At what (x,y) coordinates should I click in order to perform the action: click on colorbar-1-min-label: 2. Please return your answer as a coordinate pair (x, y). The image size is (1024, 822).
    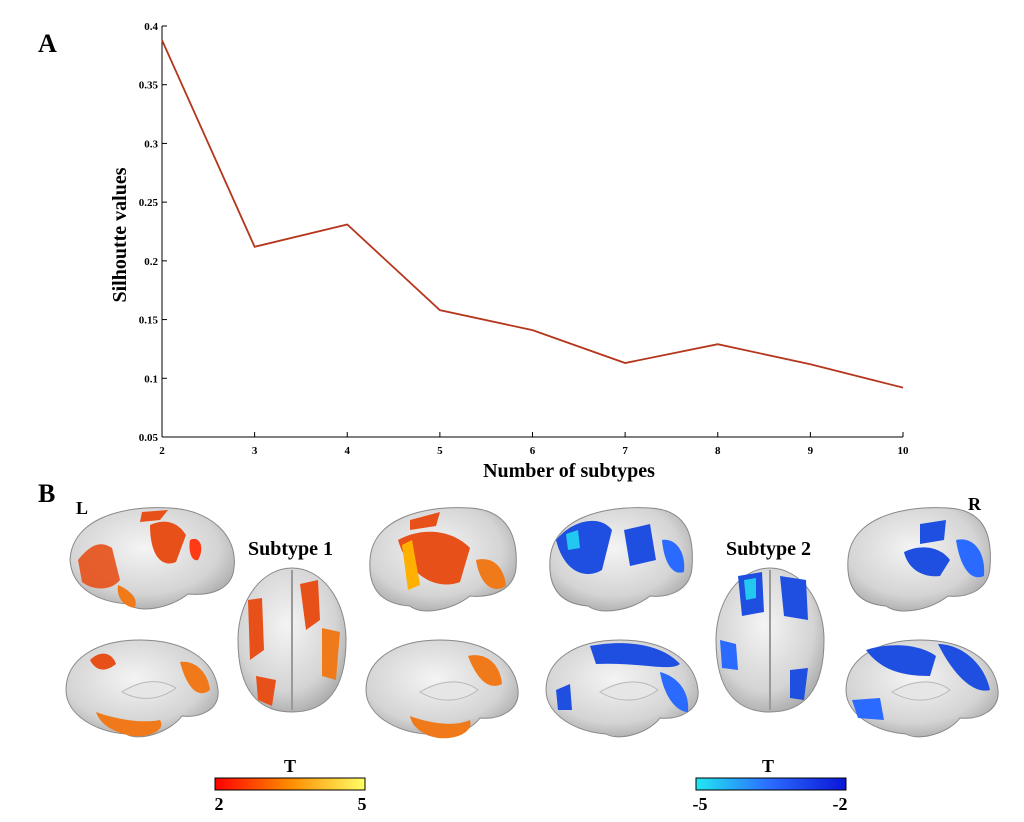
    Looking at the image, I should click on (219, 804).